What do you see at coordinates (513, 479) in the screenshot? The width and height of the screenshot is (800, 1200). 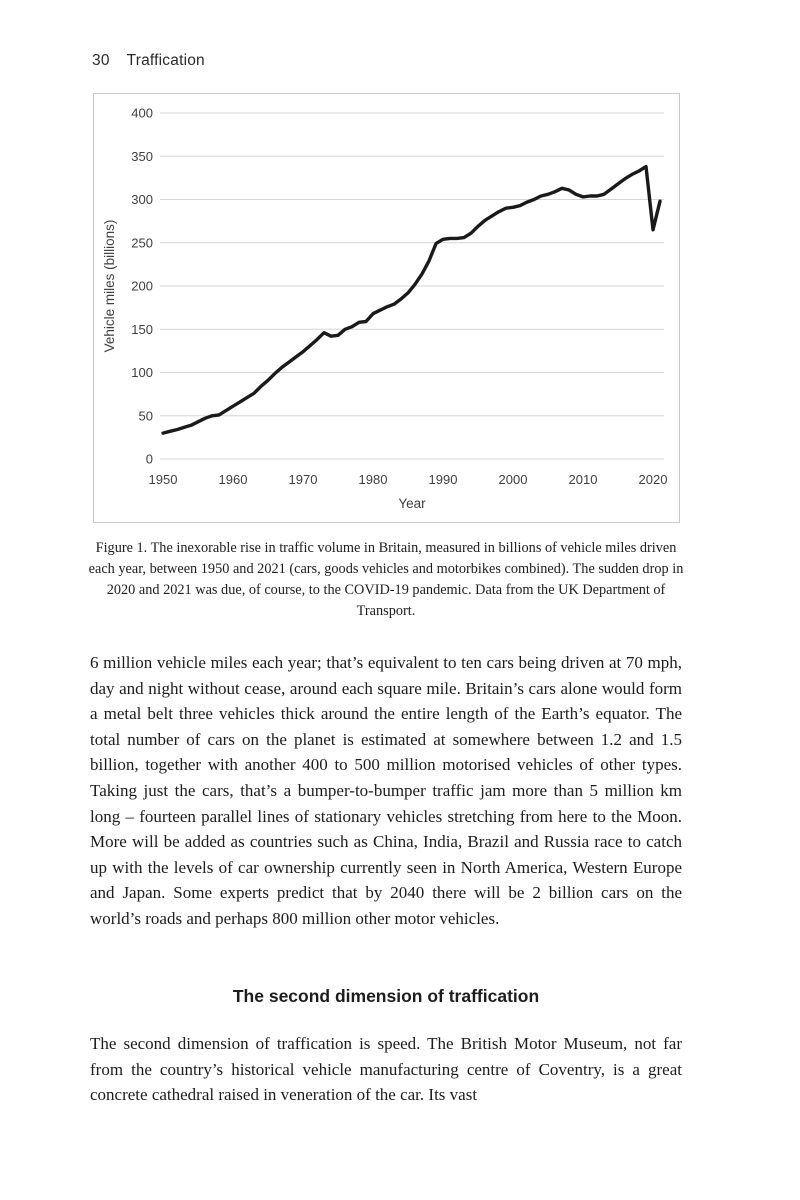 I see `x-tick-label: 2000` at bounding box center [513, 479].